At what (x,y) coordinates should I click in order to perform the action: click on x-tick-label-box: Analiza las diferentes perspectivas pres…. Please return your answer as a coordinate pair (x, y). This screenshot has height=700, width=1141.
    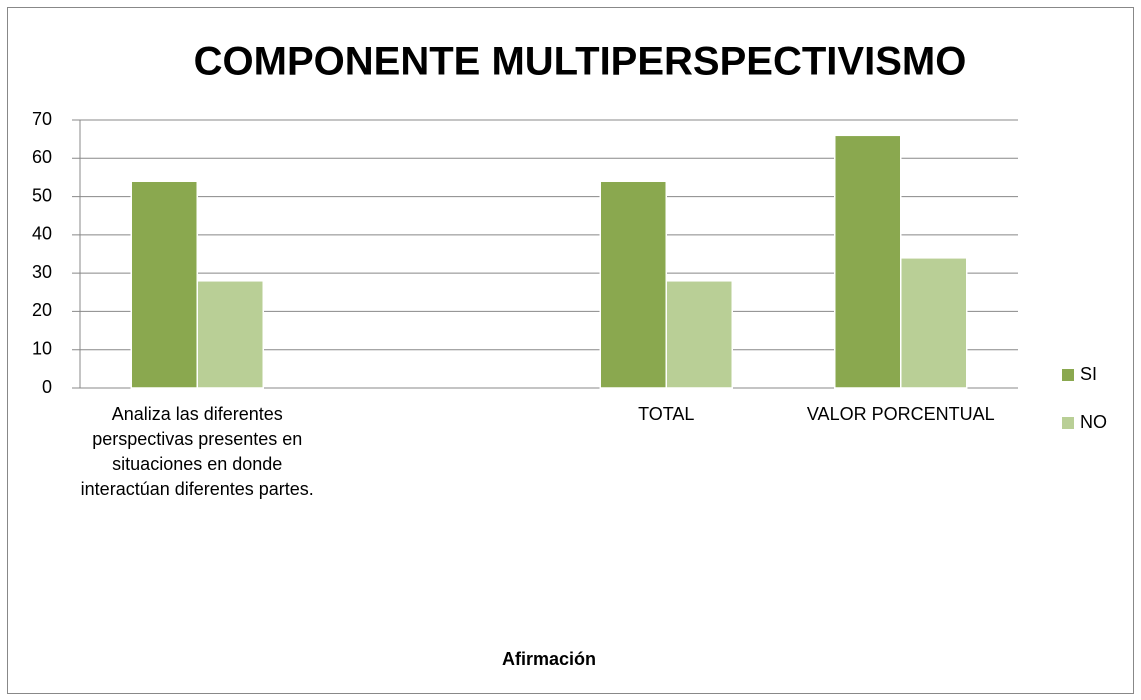
    Looking at the image, I should click on (197, 451).